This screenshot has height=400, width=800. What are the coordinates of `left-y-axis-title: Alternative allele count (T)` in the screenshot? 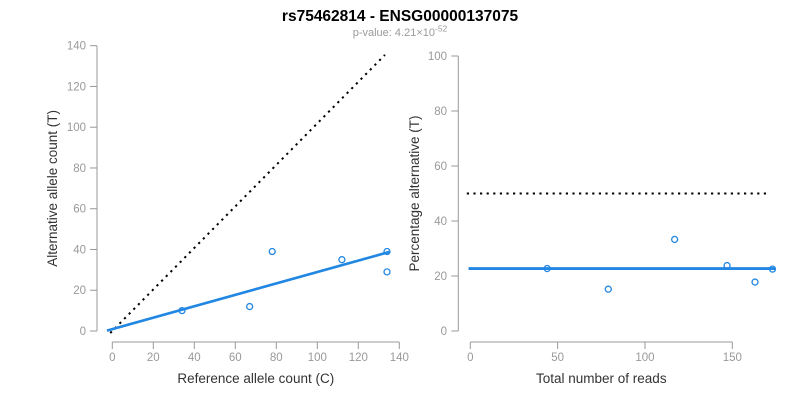 It's located at (52, 188).